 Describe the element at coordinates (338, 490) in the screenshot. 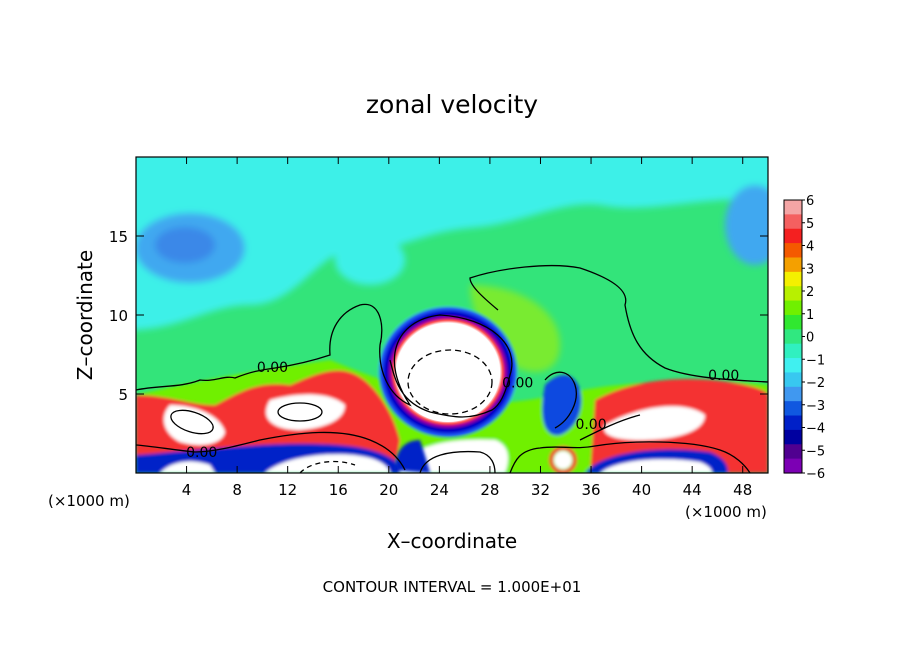

I see `x-tick-label: 16` at that location.